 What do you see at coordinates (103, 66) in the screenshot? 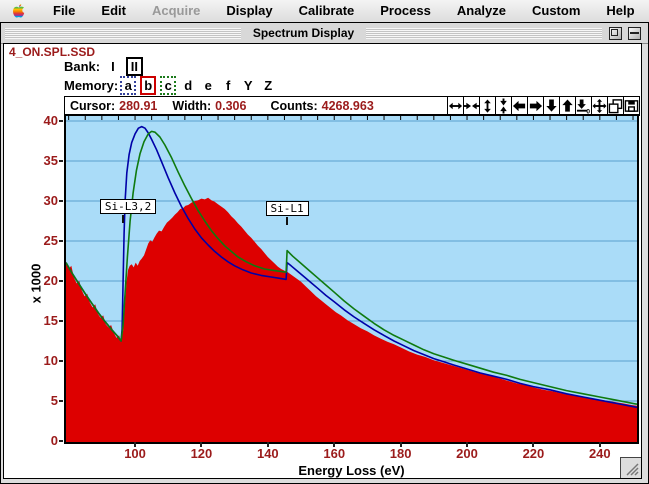
I see `bank-selector: Bank: I II` at bounding box center [103, 66].